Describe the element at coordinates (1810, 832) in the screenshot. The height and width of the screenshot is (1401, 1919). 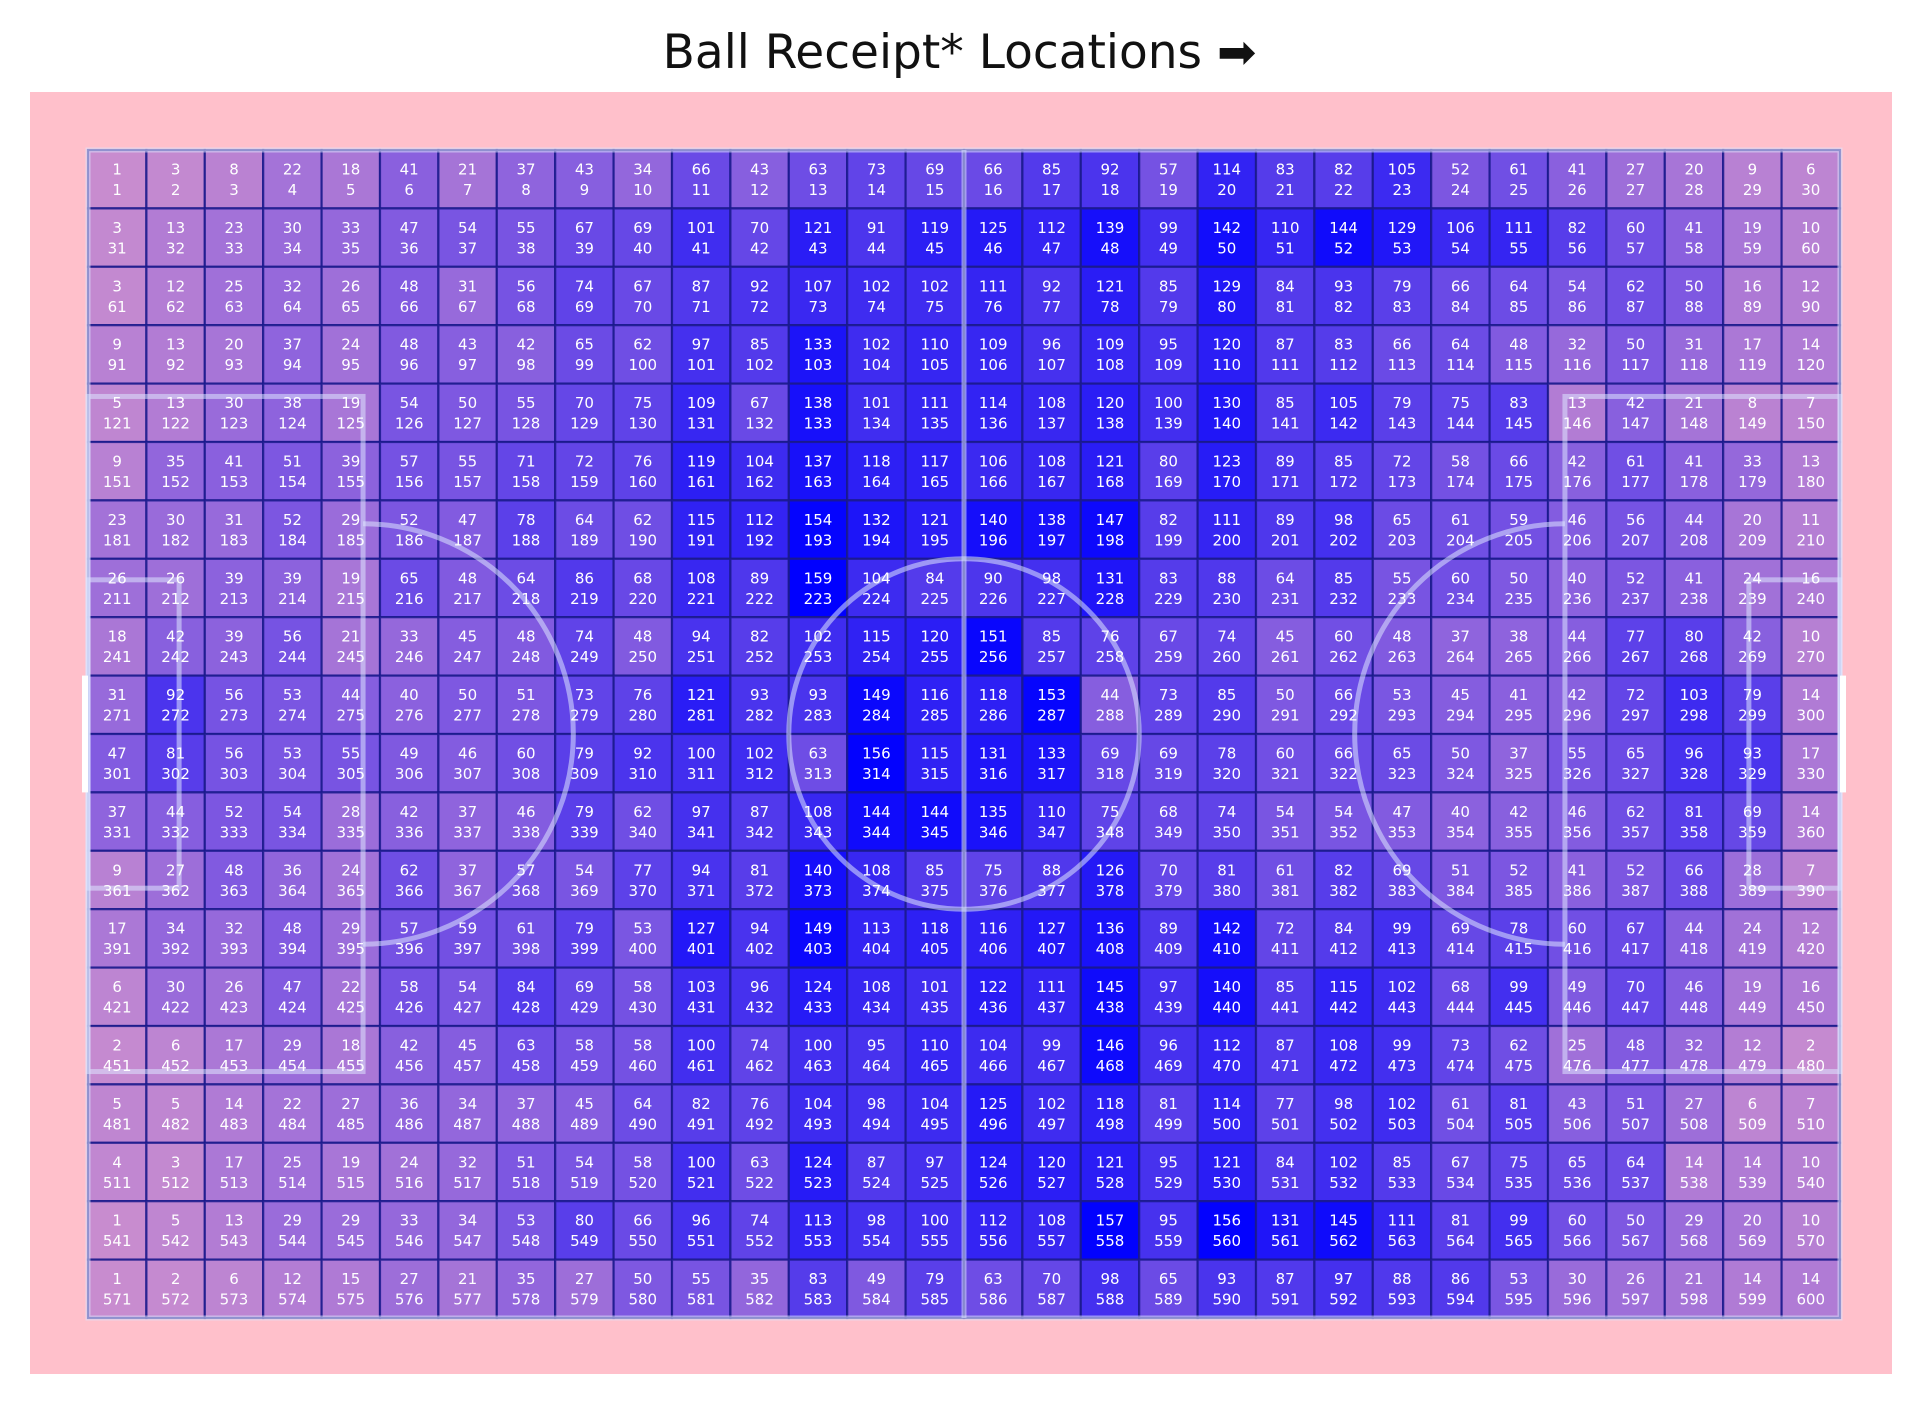
I see `cell-index-label: 360` at that location.